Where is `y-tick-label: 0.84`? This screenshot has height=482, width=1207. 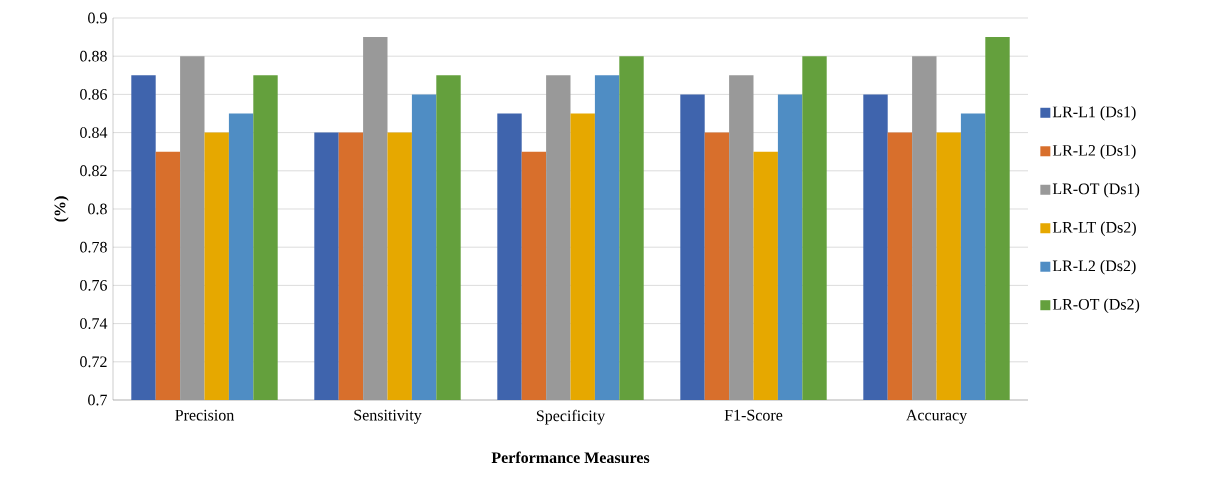
y-tick-label: 0.84 is located at coordinates (94, 133).